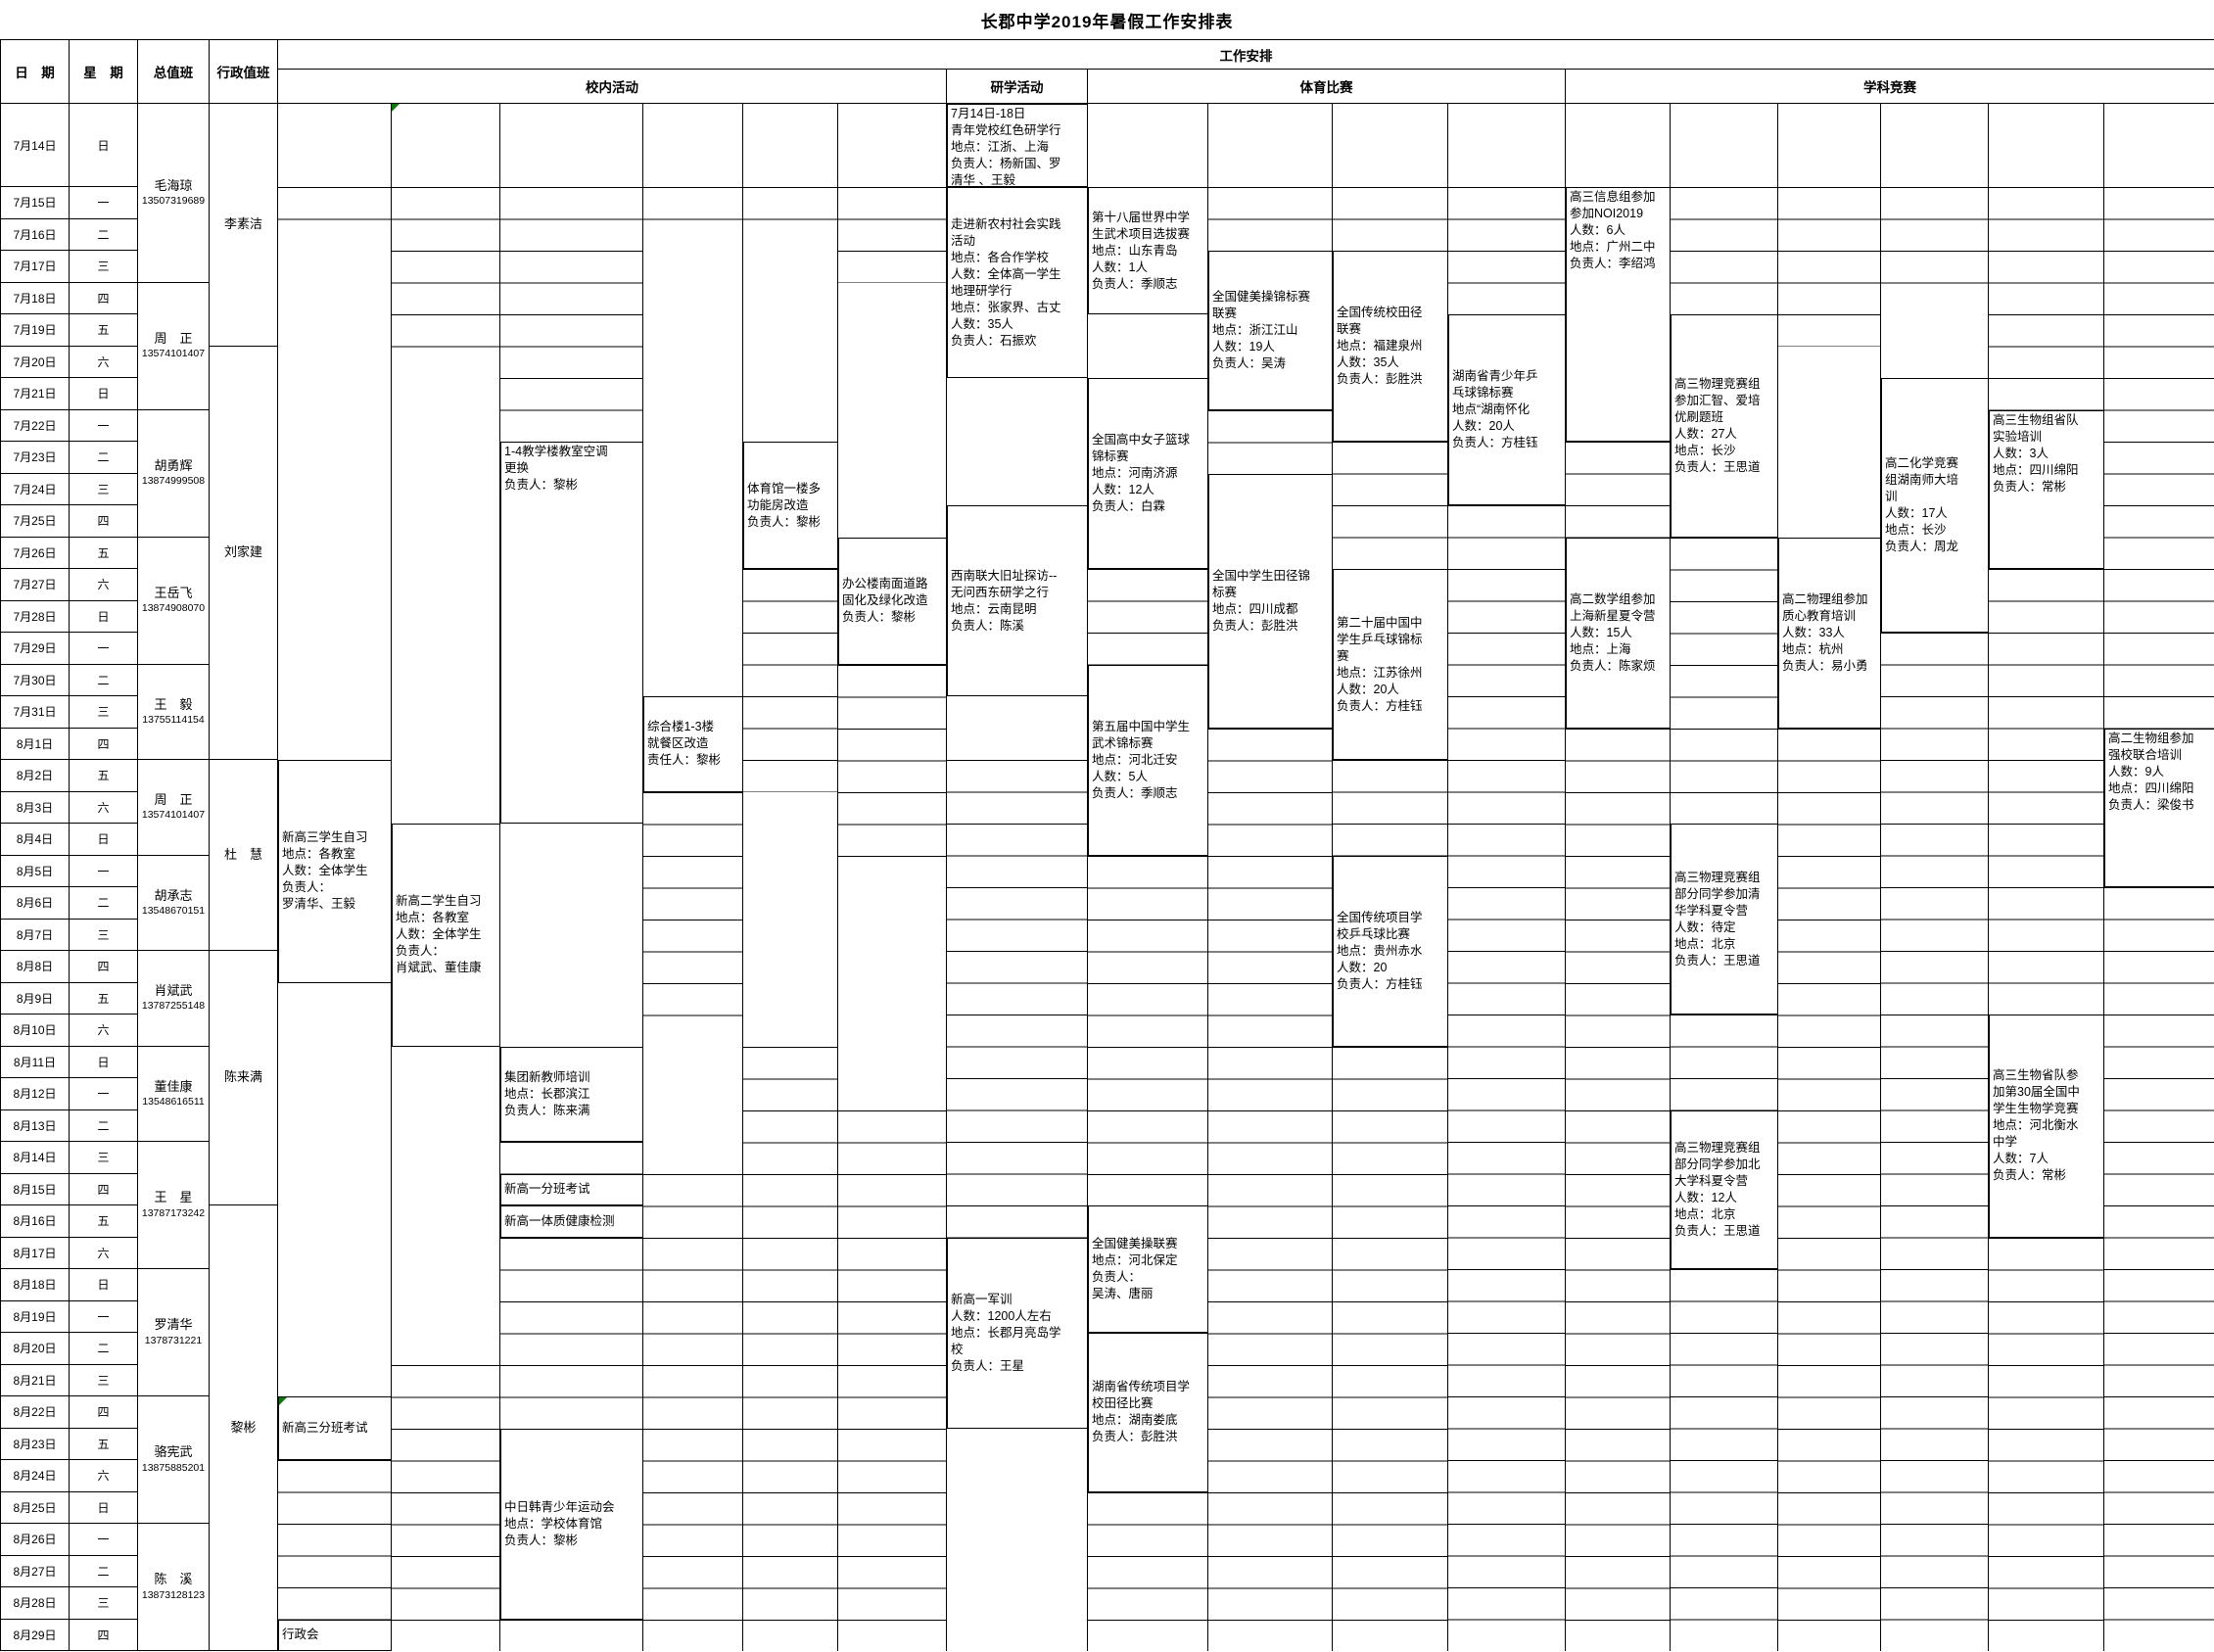 Image resolution: width=2214 pixels, height=1652 pixels. I want to click on header-week: 星 期, so click(104, 72).